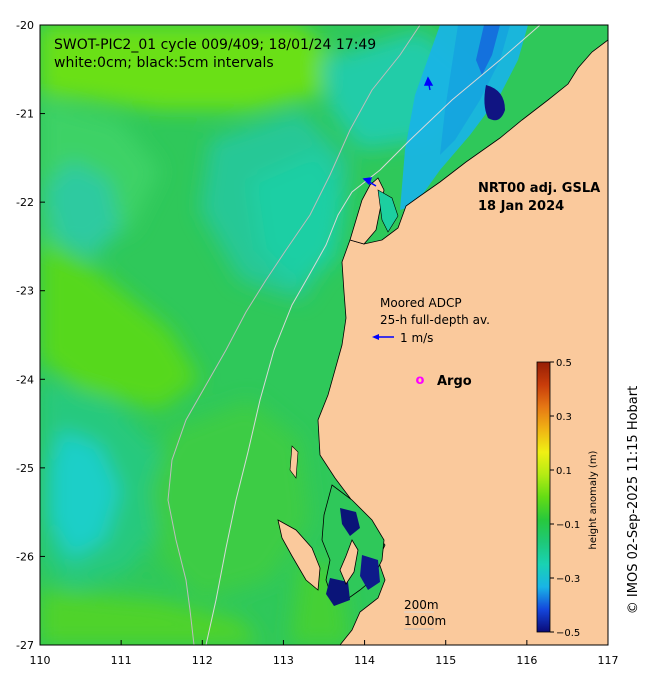 The image size is (648, 684). What do you see at coordinates (25, 556) in the screenshot?
I see `y-tick-label: -26` at bounding box center [25, 556].